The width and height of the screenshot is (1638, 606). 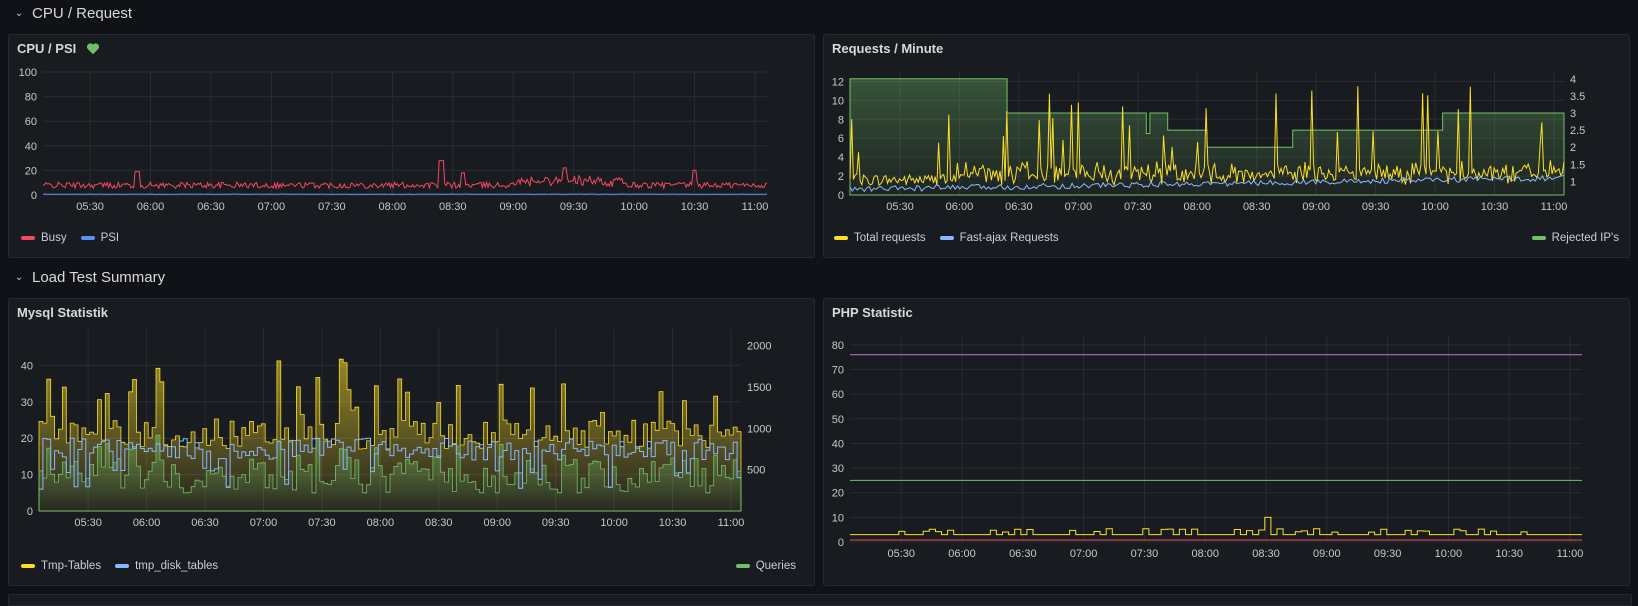 I want to click on y-tick-label: 70, so click(x=838, y=371).